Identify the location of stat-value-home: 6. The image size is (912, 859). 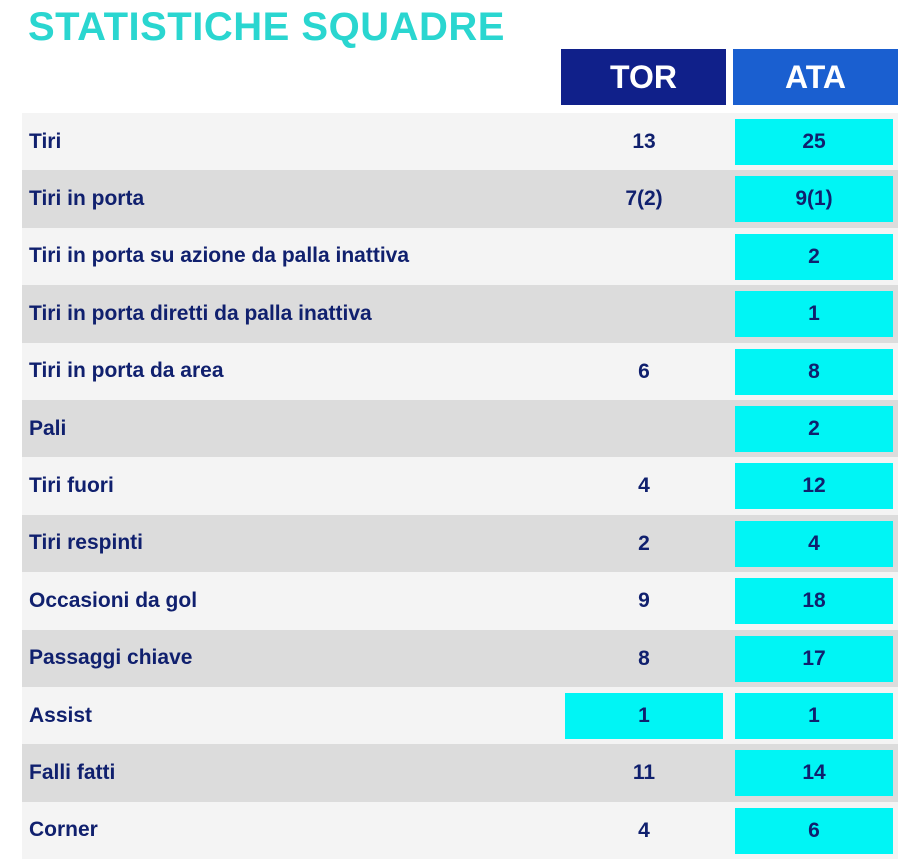
(644, 371).